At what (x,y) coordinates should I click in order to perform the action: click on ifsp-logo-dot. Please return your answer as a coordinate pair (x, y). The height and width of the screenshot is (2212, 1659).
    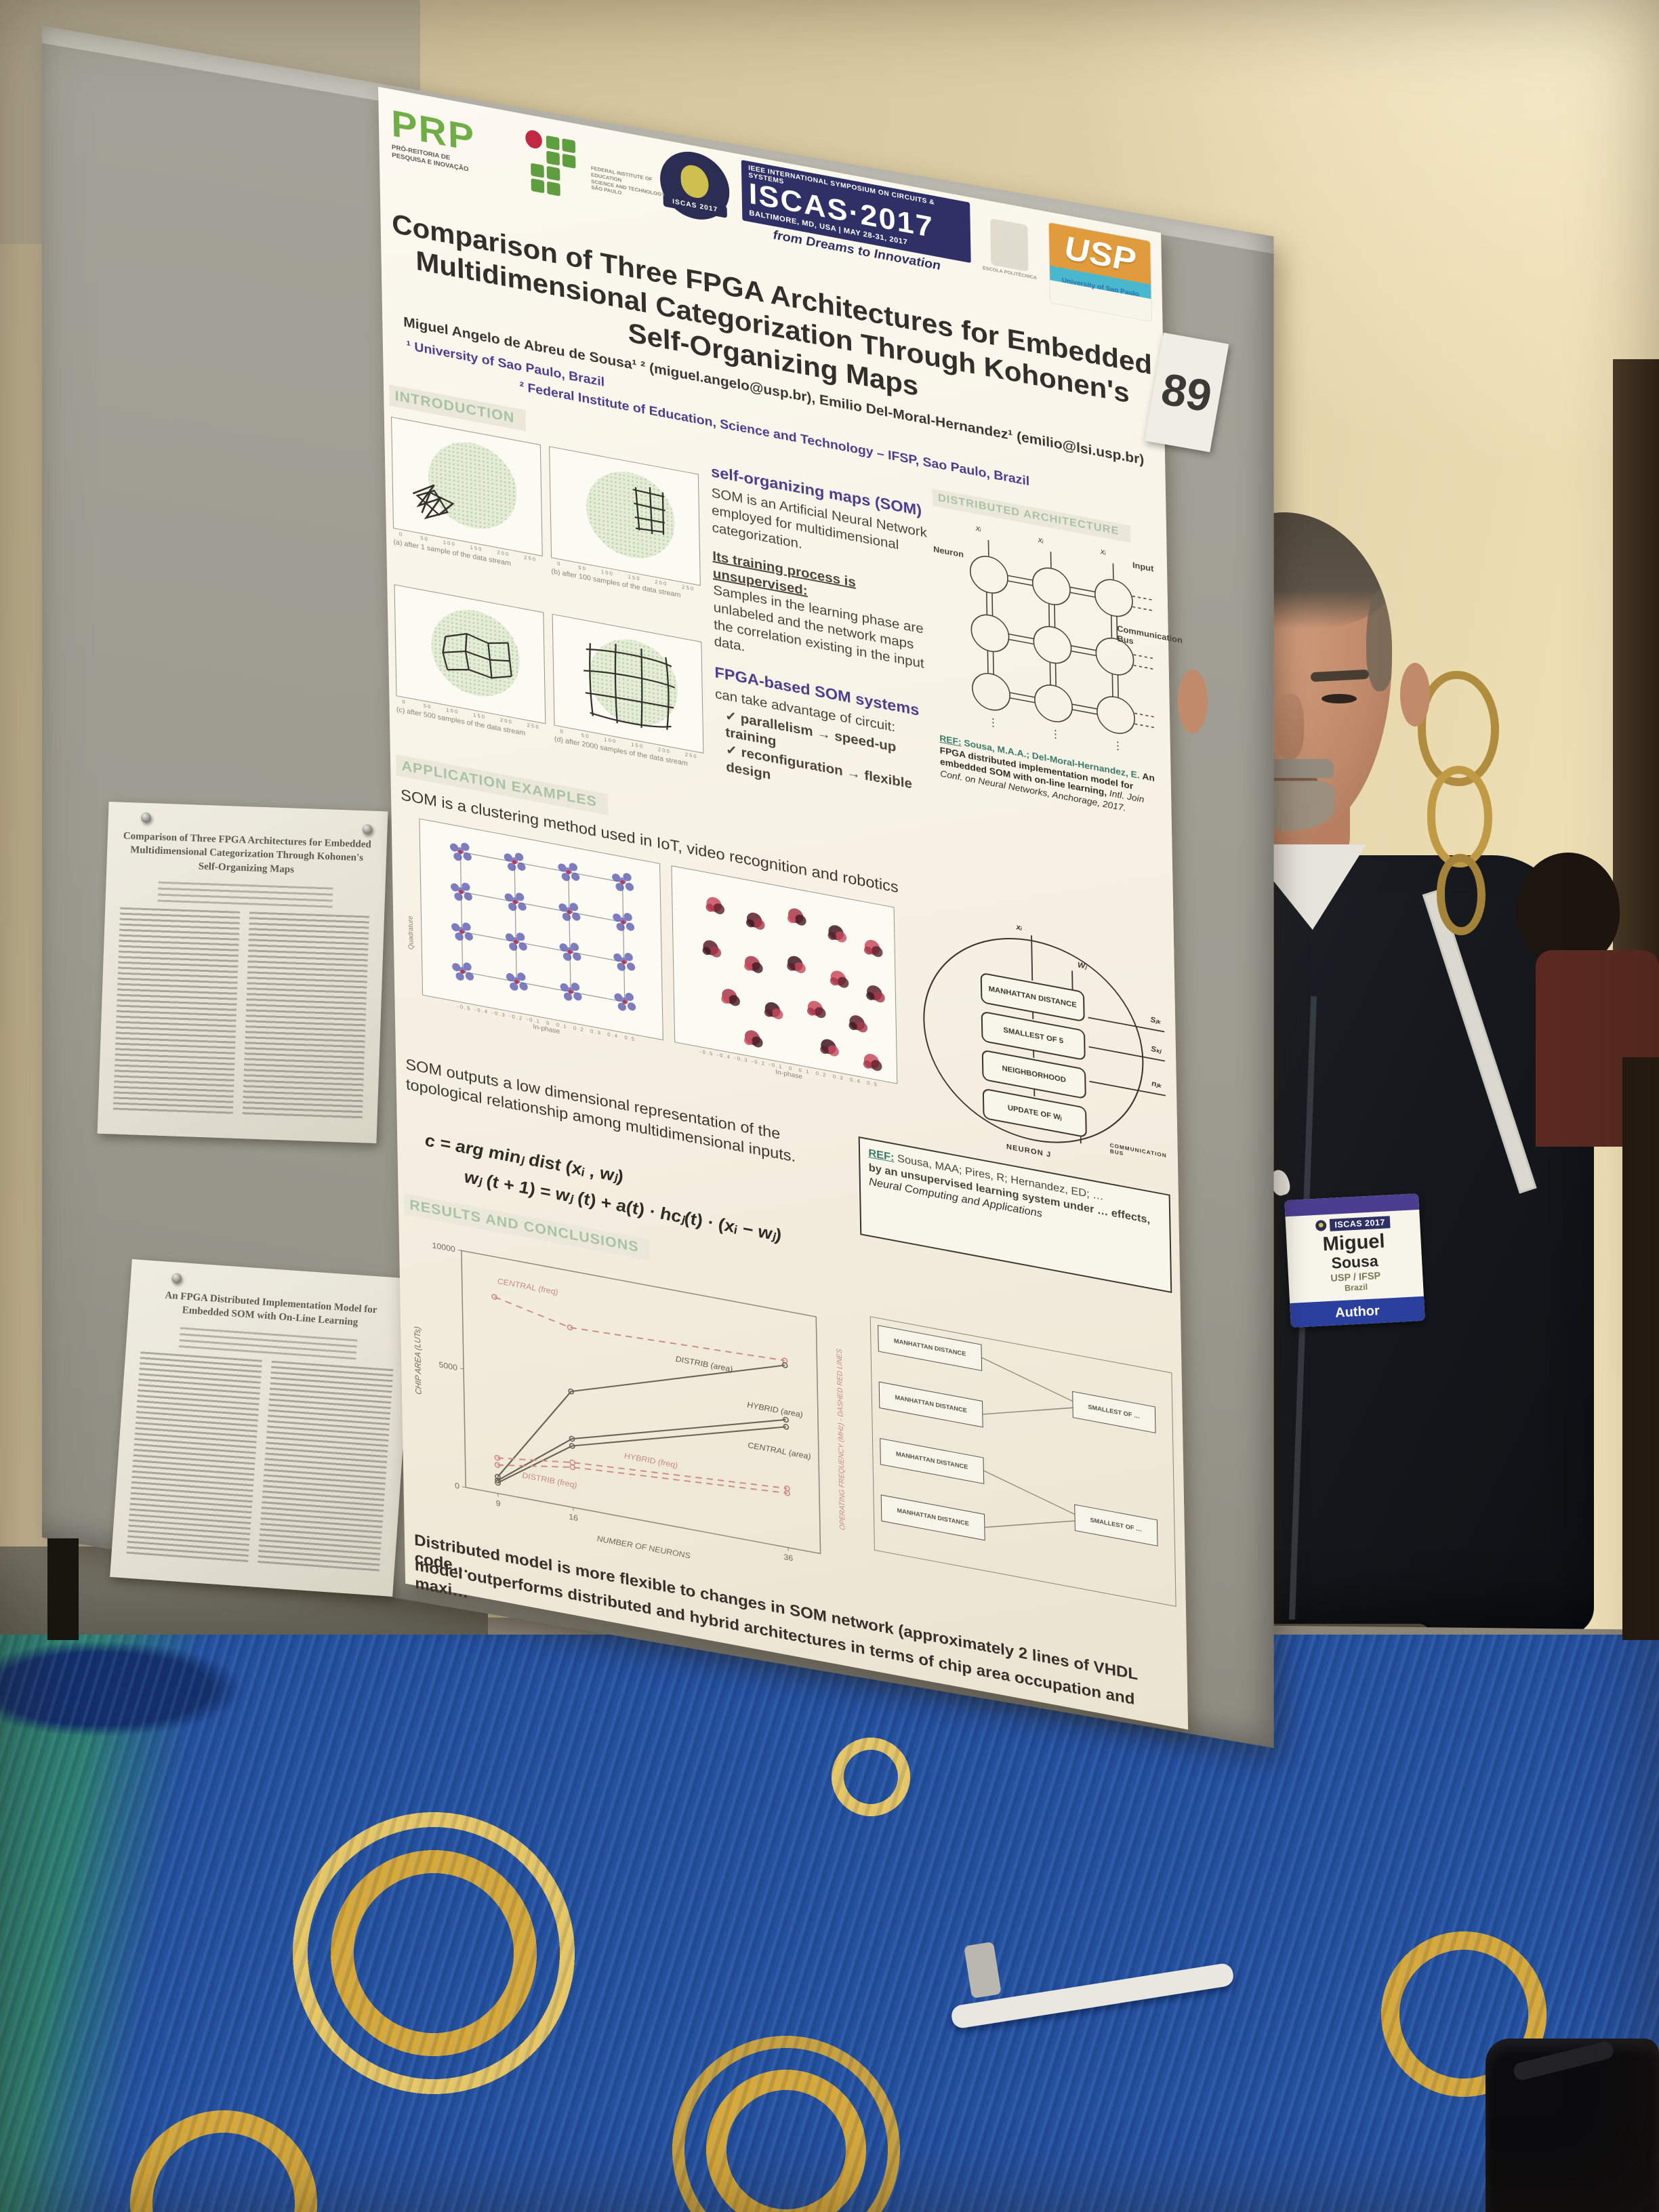
    Looking at the image, I should click on (534, 139).